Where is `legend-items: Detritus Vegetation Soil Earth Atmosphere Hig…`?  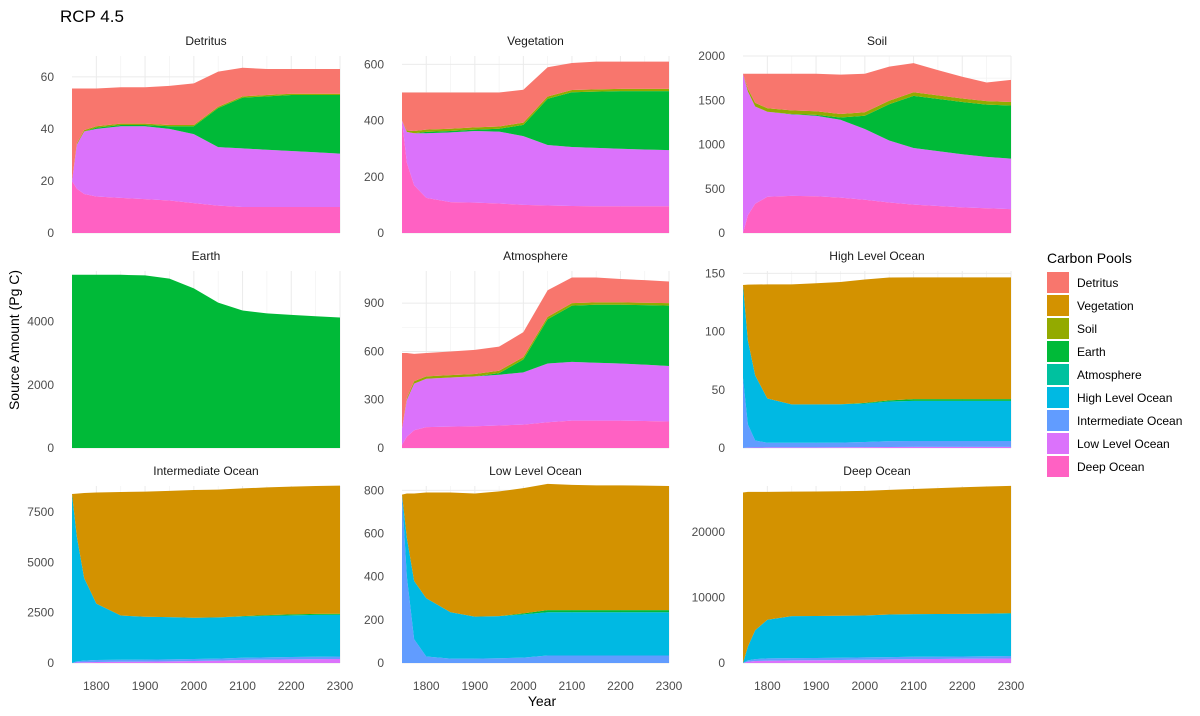
legend-items: Detritus Vegetation Soil Earth Atmosphere Hig… is located at coordinates (1114, 374).